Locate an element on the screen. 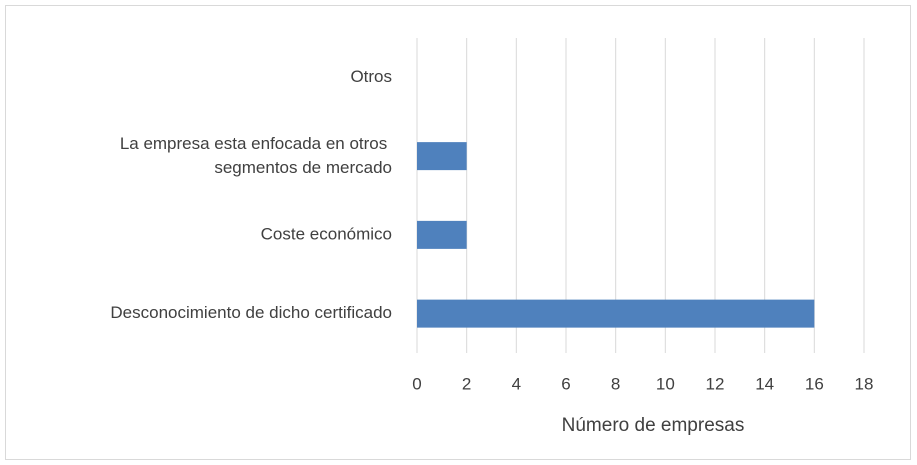 The height and width of the screenshot is (465, 917). x-tick-label: 4 is located at coordinates (516, 383).